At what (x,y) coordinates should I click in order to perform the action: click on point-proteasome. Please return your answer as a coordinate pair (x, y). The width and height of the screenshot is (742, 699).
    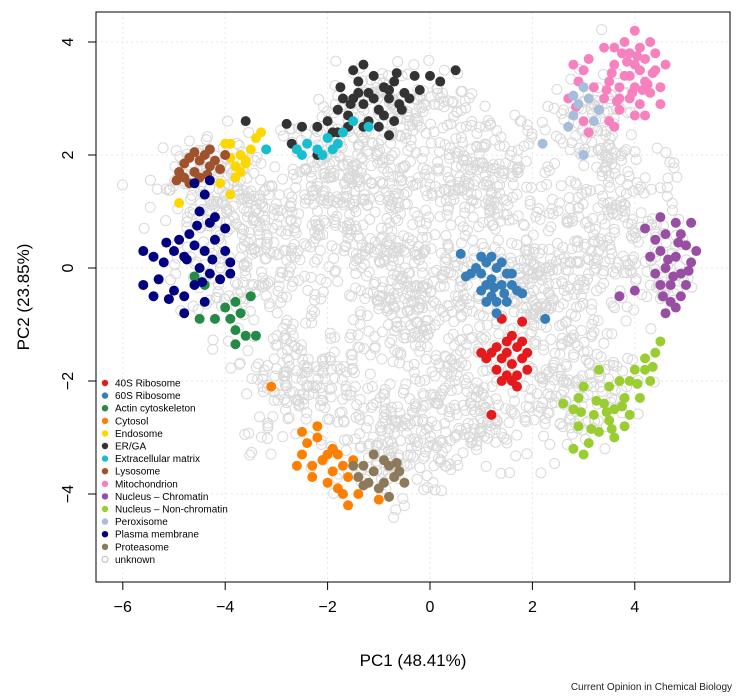
    Looking at the image, I should click on (396, 462).